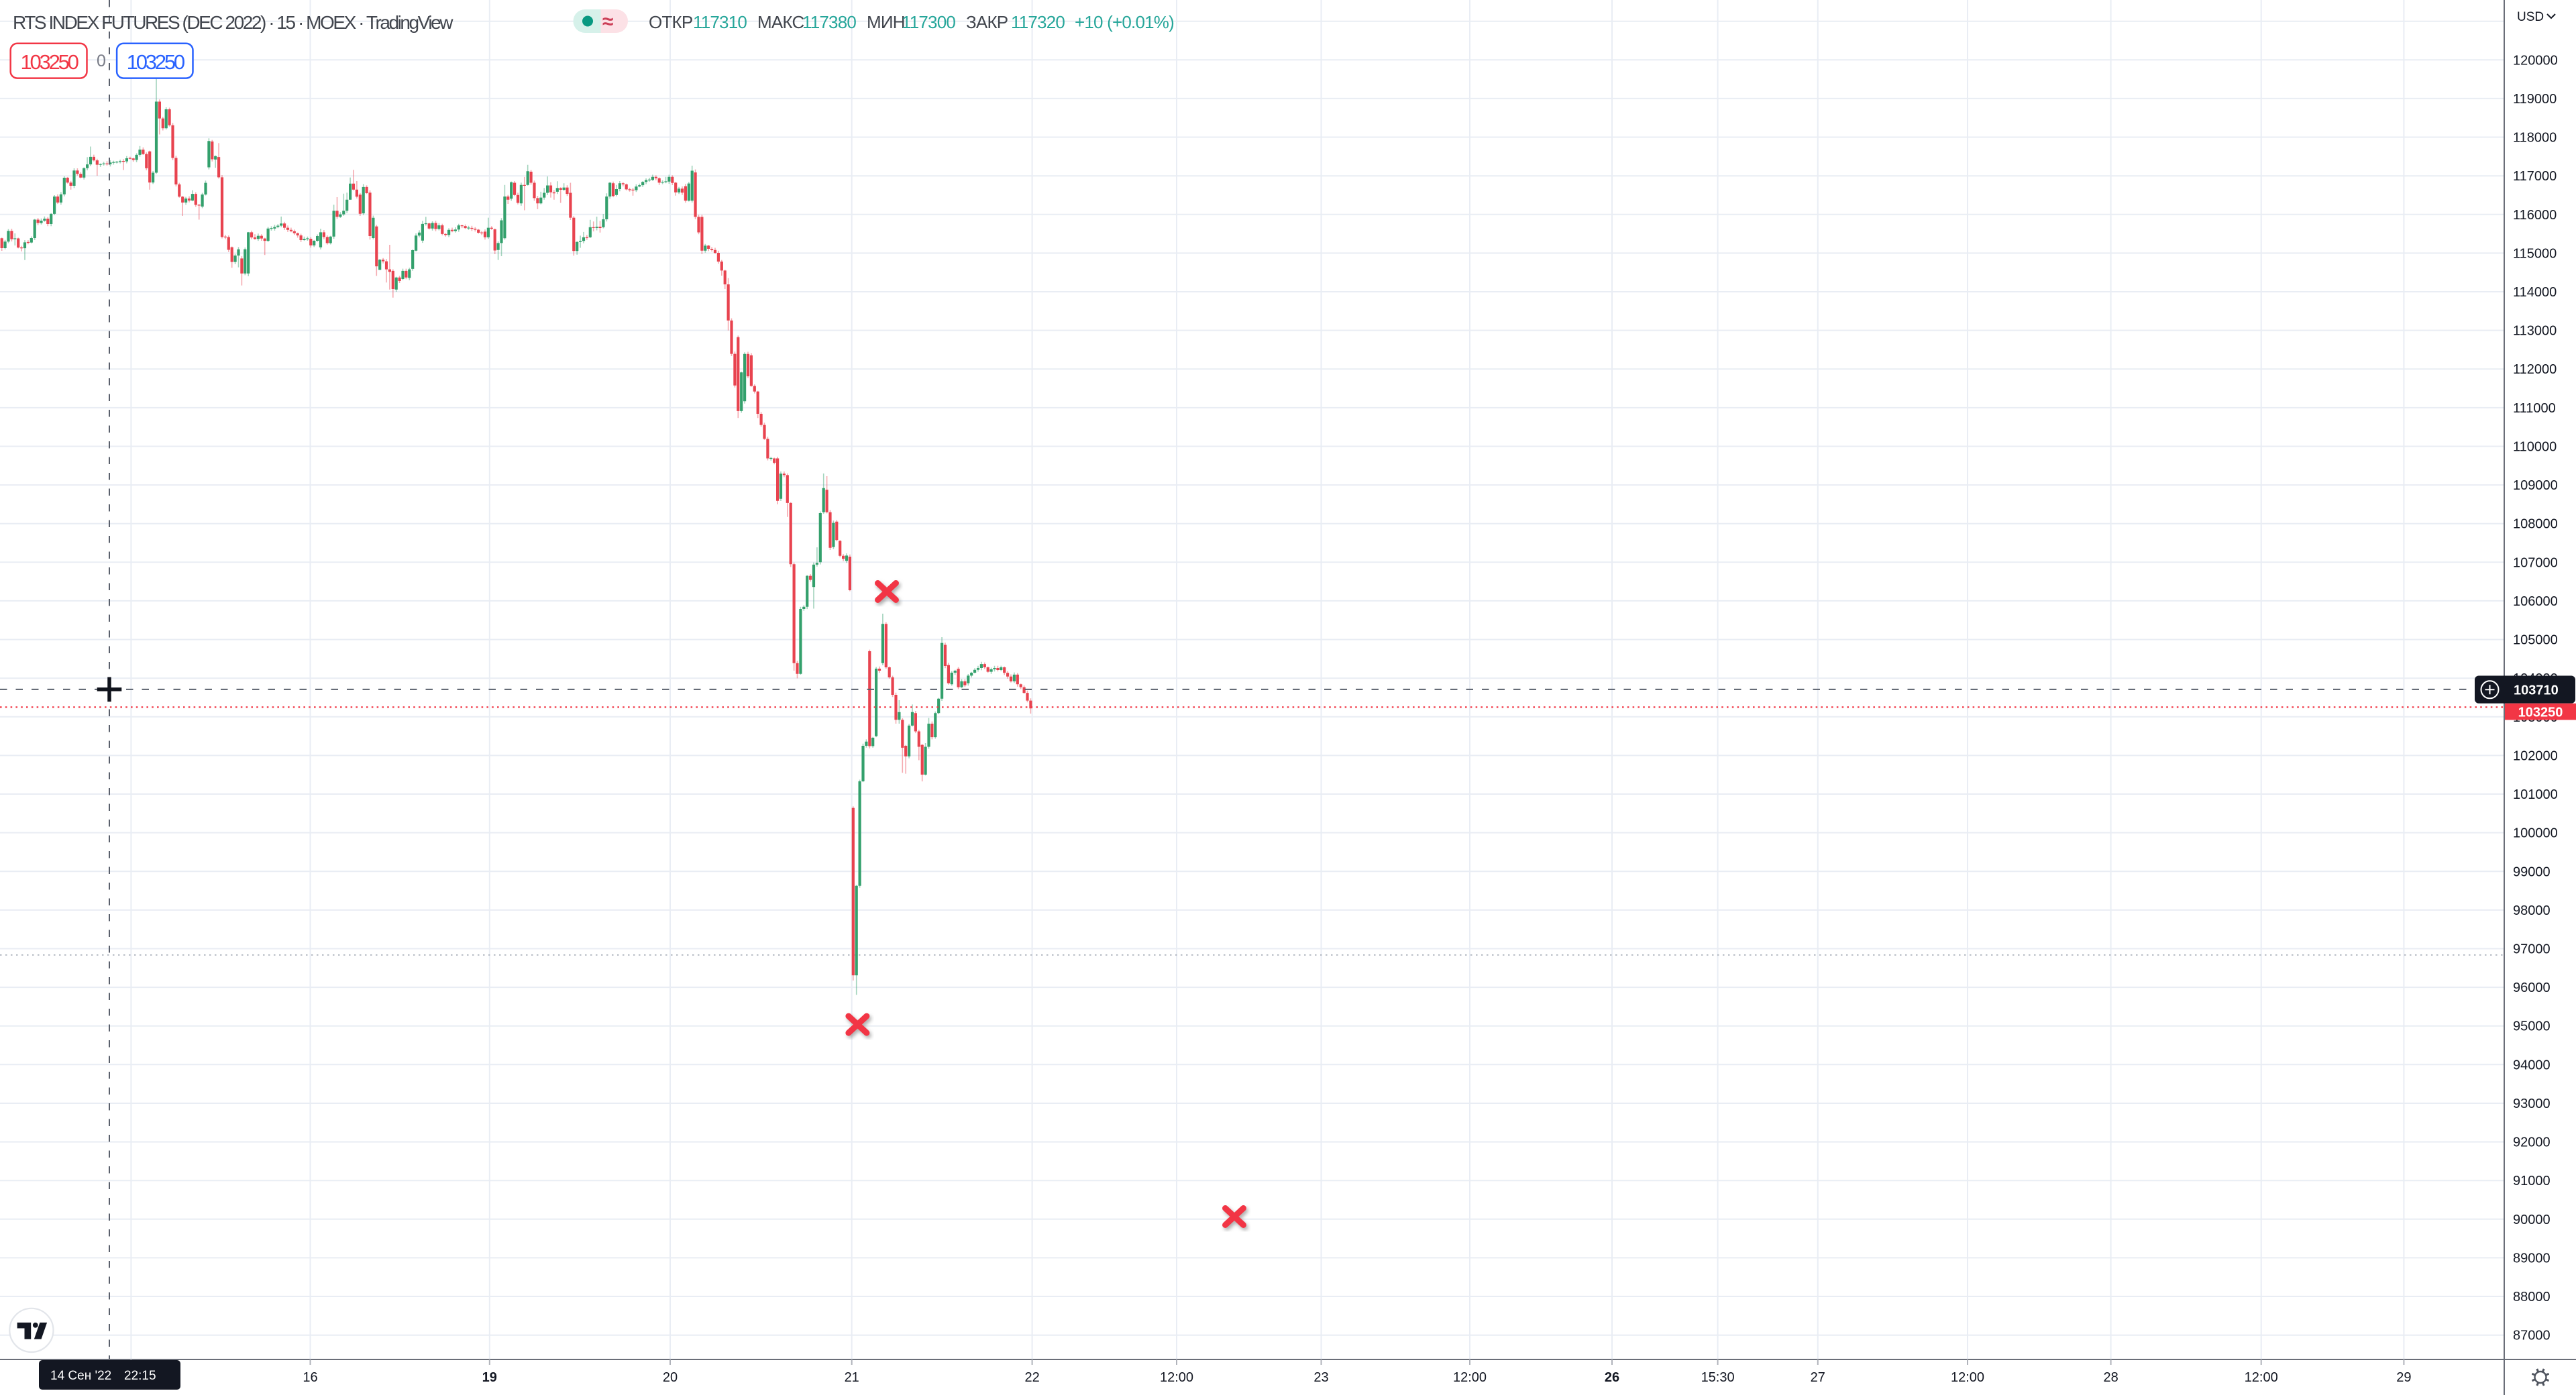  Describe the element at coordinates (1320, 1377) in the screenshot. I see `svg-text: 23` at that location.